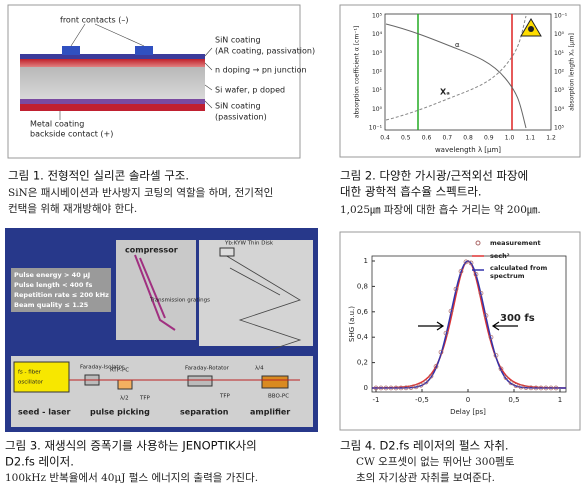 This screenshot has width=587, height=489. Describe the element at coordinates (275, 382) in the screenshot. I see `component` at that location.